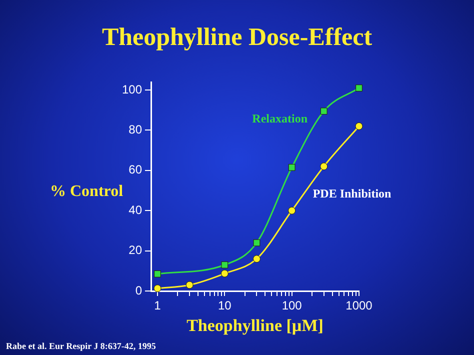 The image size is (474, 355). What do you see at coordinates (87, 192) in the screenshot?
I see `y-axis-title: % Control` at bounding box center [87, 192].